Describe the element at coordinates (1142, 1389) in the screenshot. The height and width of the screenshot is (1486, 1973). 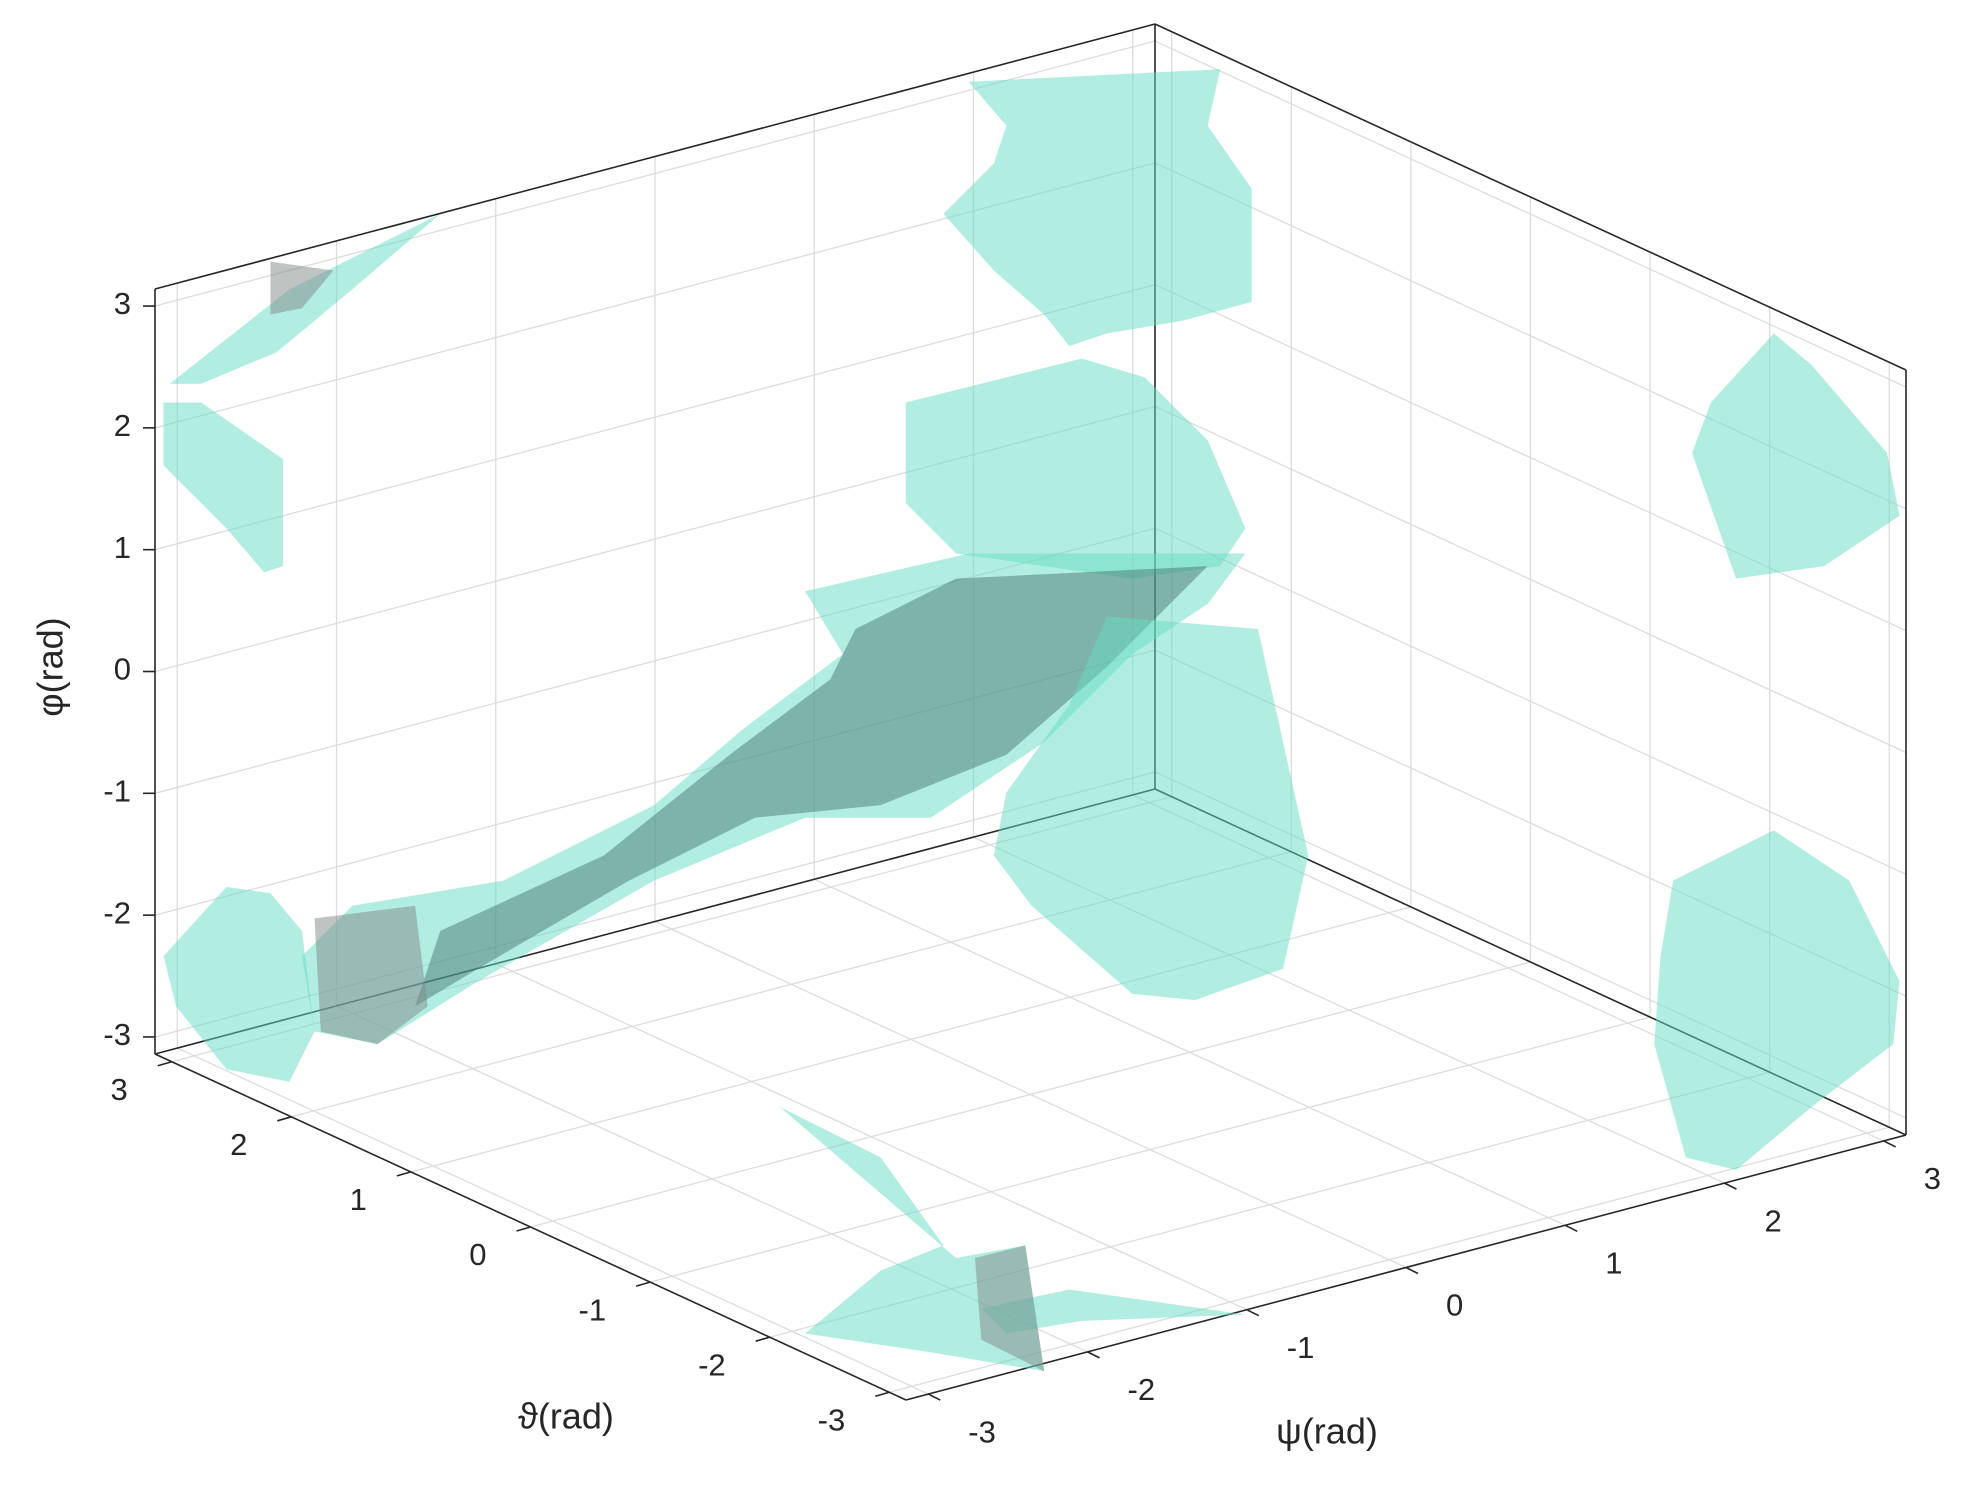
I see `y-tick-label: -2` at that location.